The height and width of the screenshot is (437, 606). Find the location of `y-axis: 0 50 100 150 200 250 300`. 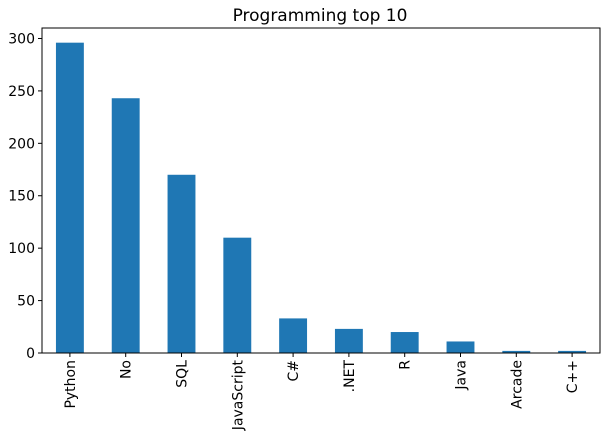

y-axis: 0 50 100 150 200 250 300 is located at coordinates (25, 196).